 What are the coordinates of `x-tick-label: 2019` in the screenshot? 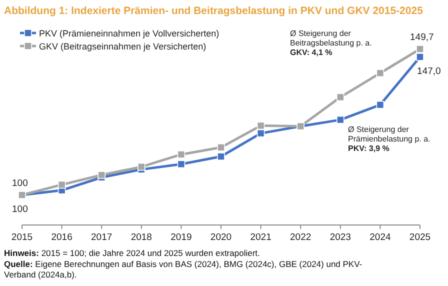 It's located at (181, 237).